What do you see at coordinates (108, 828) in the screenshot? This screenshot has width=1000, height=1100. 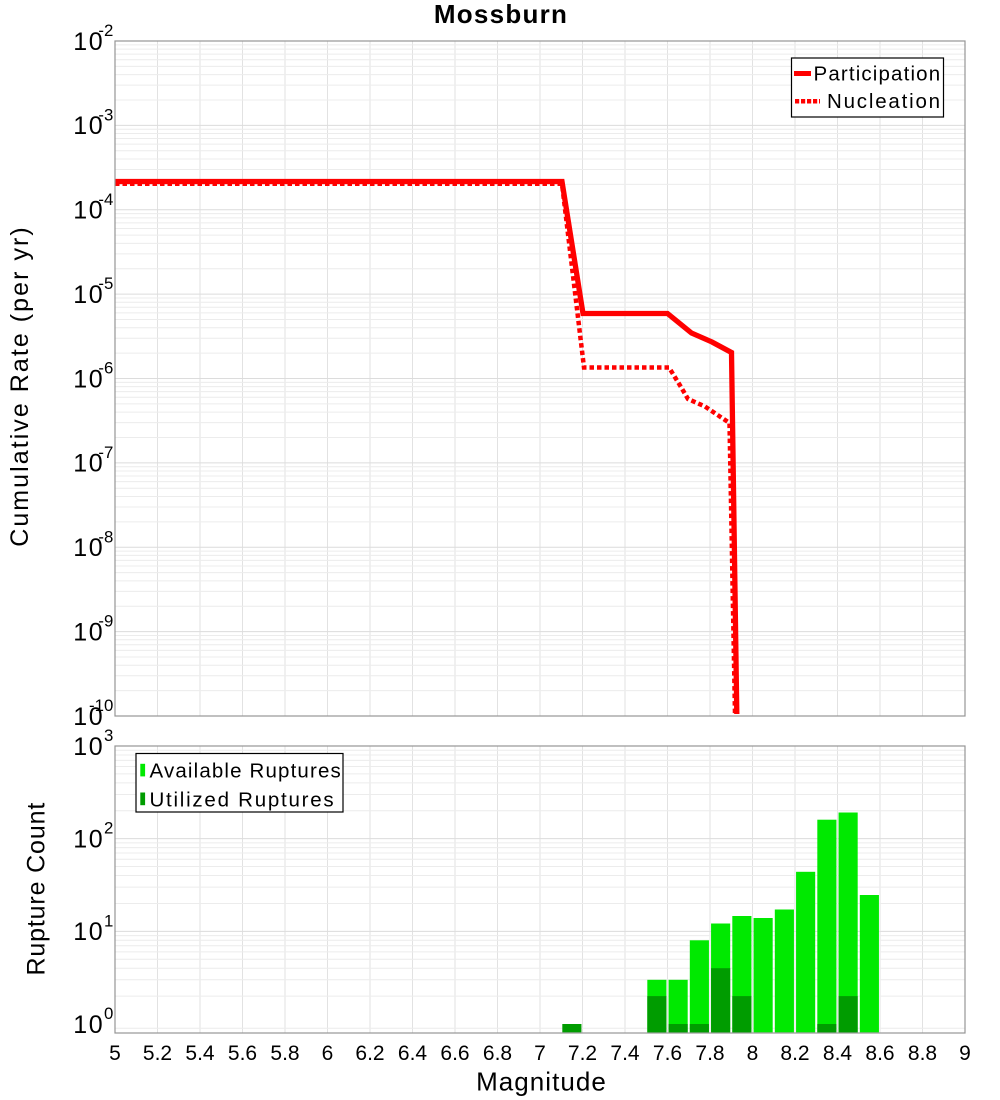 I see `svg-text: 2` at bounding box center [108, 828].